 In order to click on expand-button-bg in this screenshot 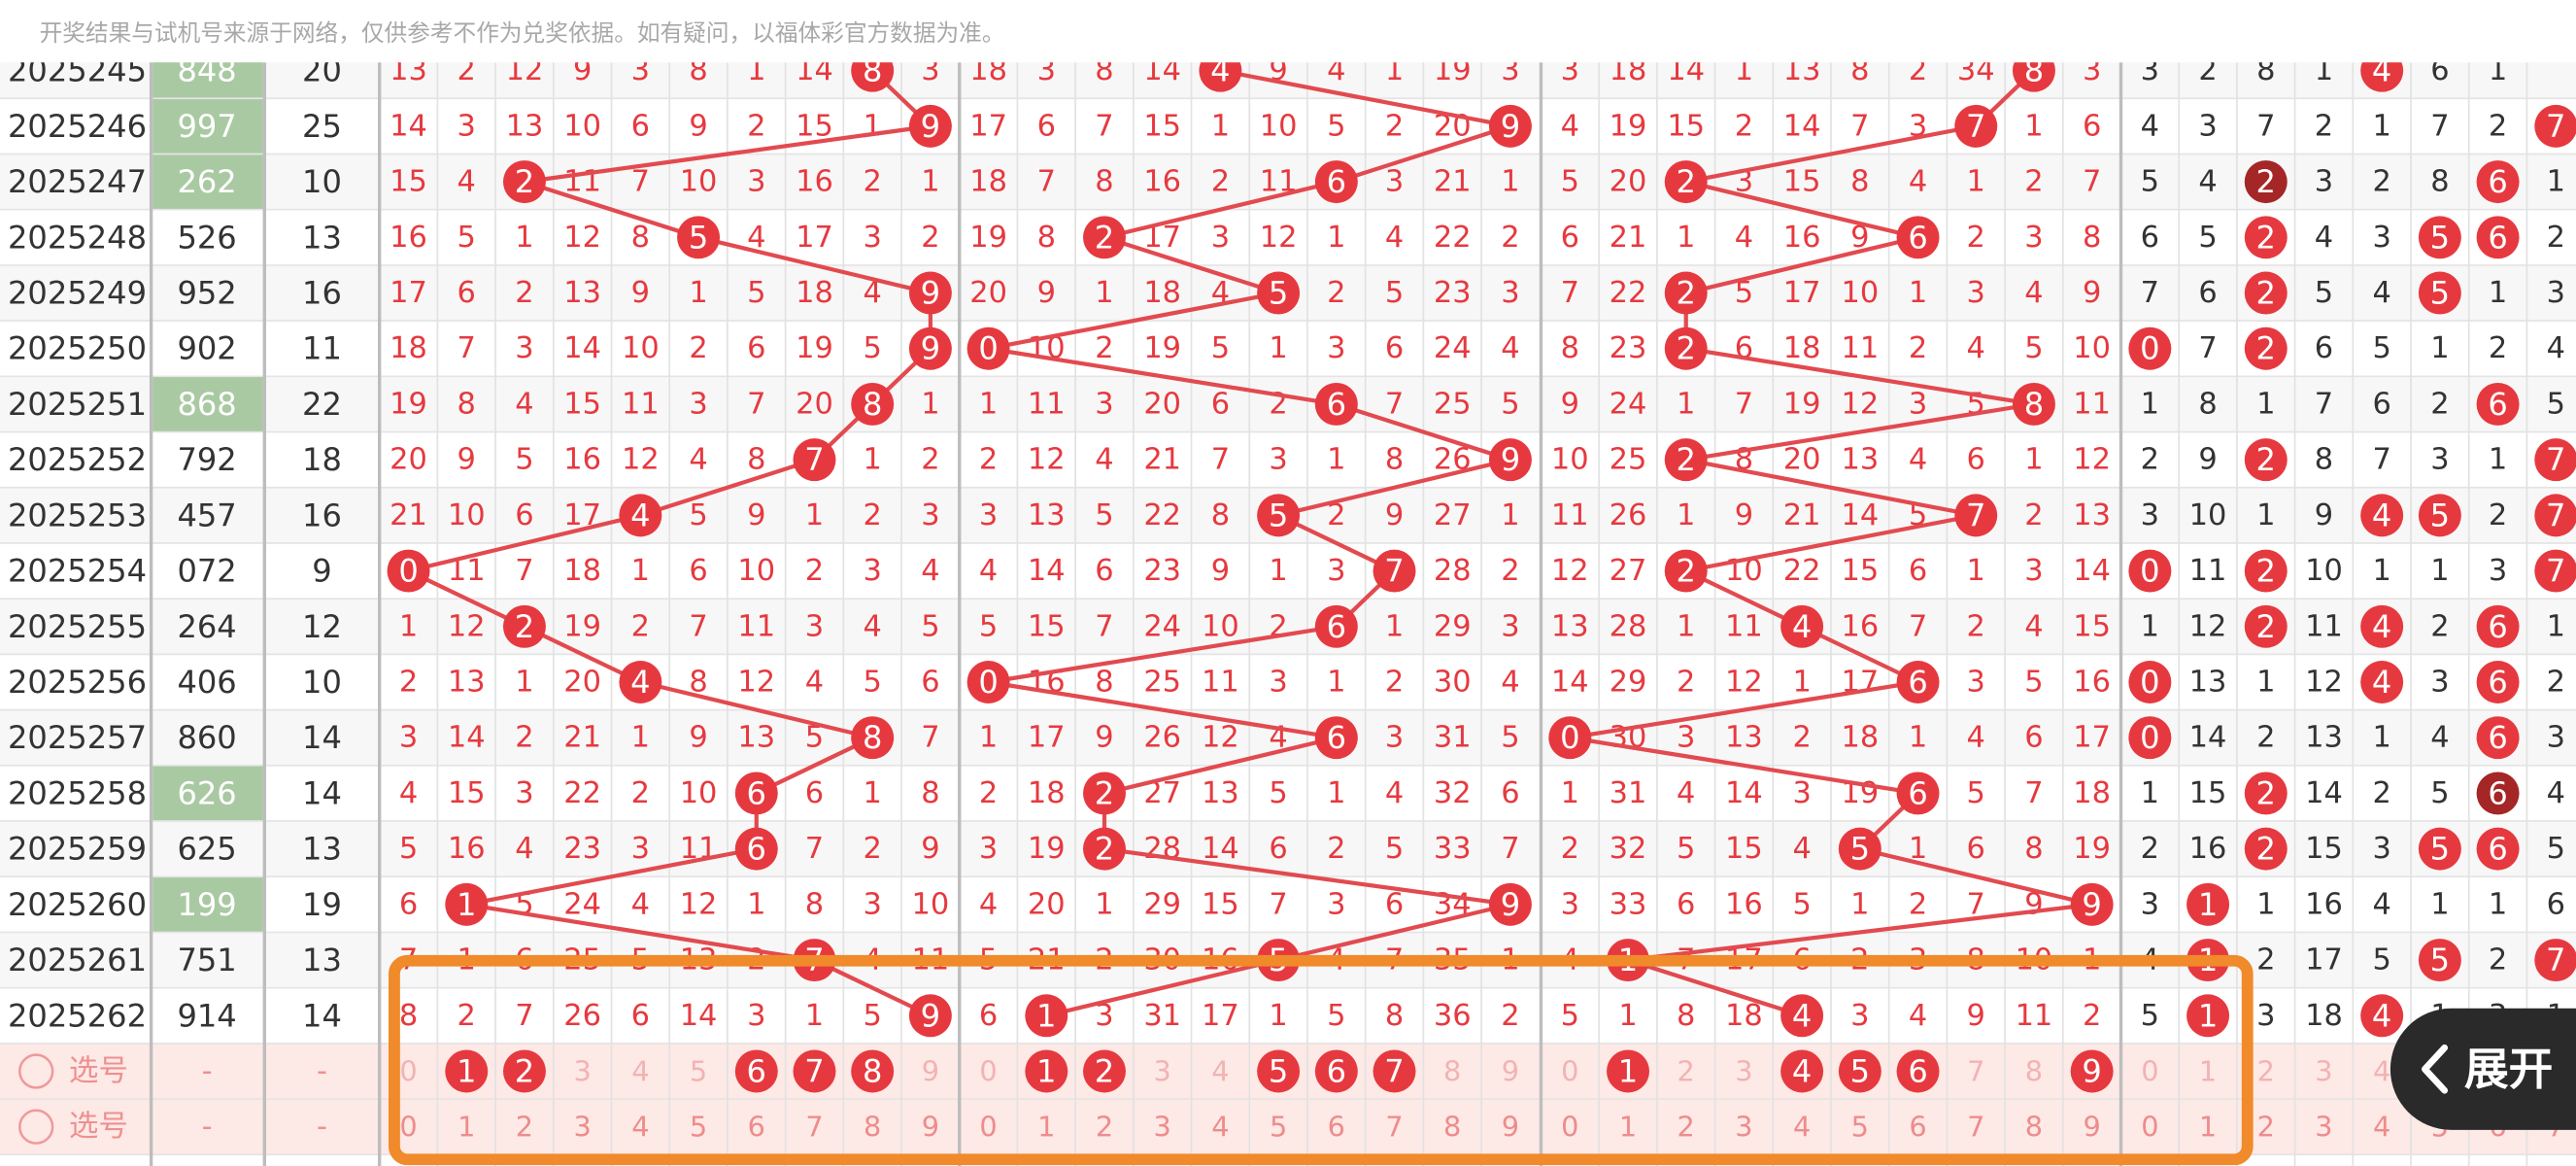, I will do `click(2483, 1069)`.